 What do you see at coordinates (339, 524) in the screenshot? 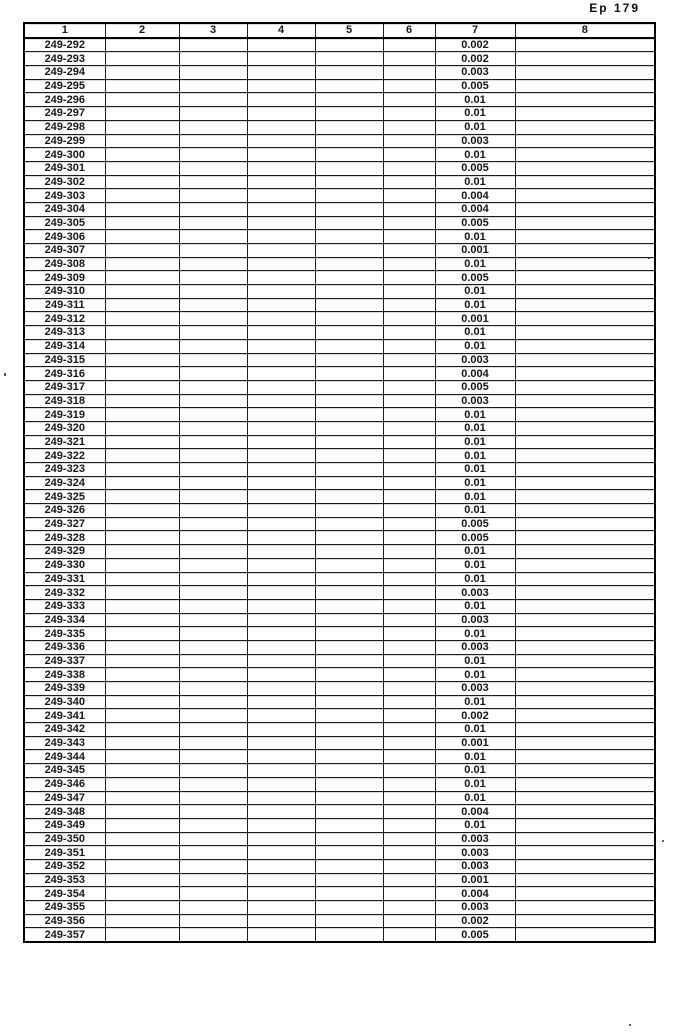
I see `table-row: 249-327 0.005` at bounding box center [339, 524].